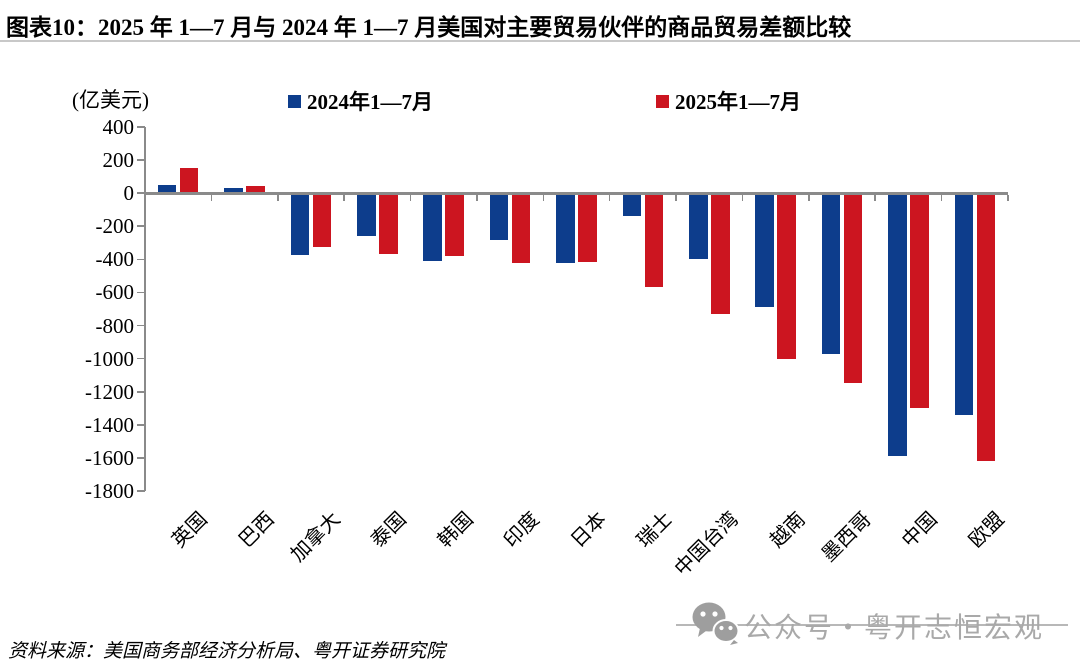  I want to click on bar-2025年1—7月-巴西, so click(255, 189).